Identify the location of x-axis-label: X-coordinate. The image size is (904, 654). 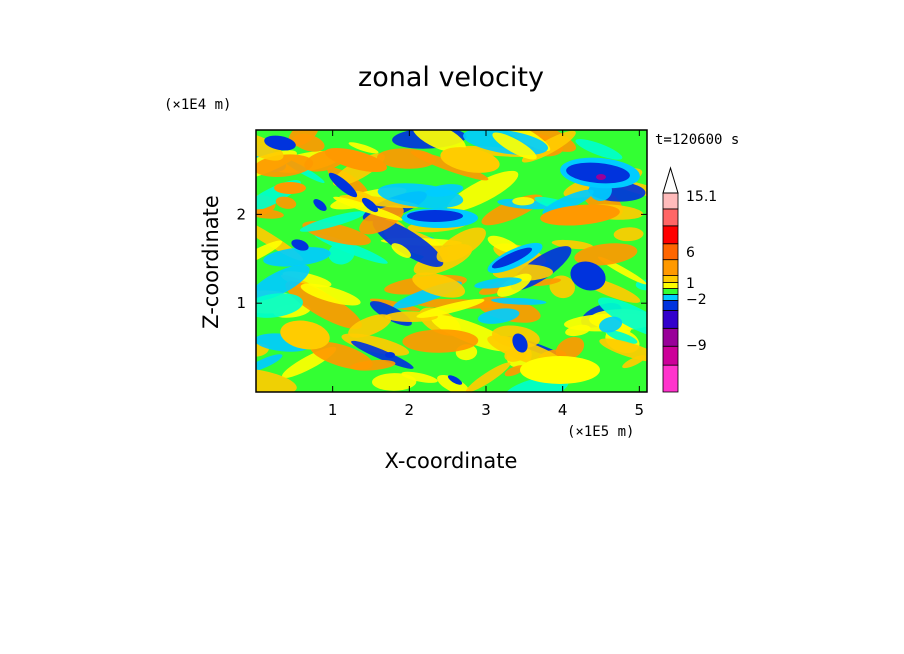
(451, 461).